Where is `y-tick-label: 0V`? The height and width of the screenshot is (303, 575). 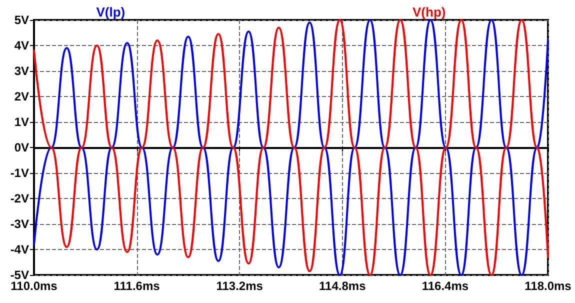 y-tick-label: 0V is located at coordinates (21, 147).